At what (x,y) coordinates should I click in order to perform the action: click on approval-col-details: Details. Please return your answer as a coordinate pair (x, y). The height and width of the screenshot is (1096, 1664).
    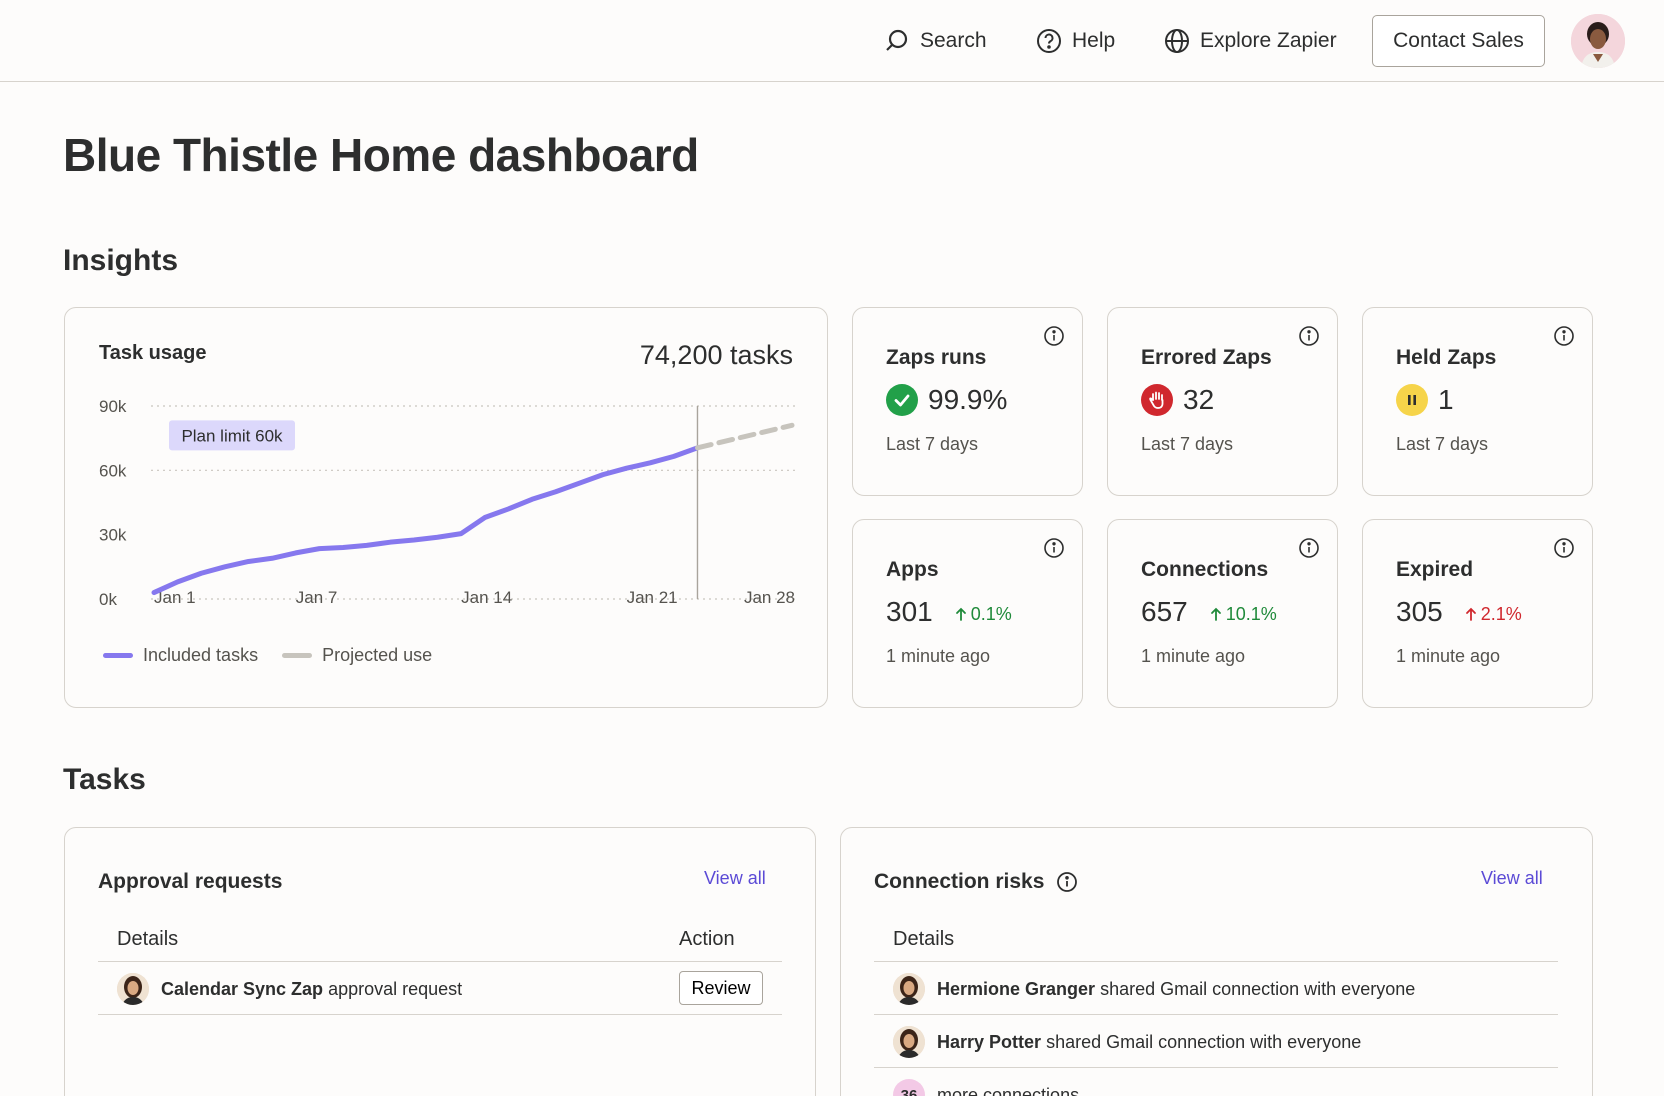
    Looking at the image, I should click on (148, 939).